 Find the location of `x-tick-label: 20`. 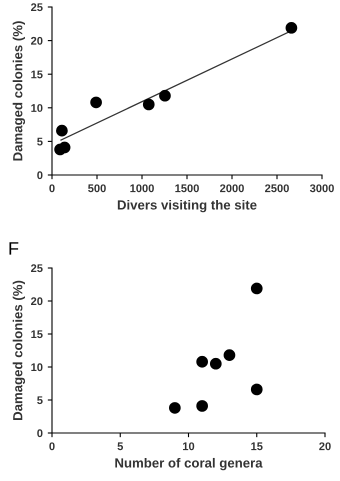

x-tick-label: 20 is located at coordinates (325, 446).